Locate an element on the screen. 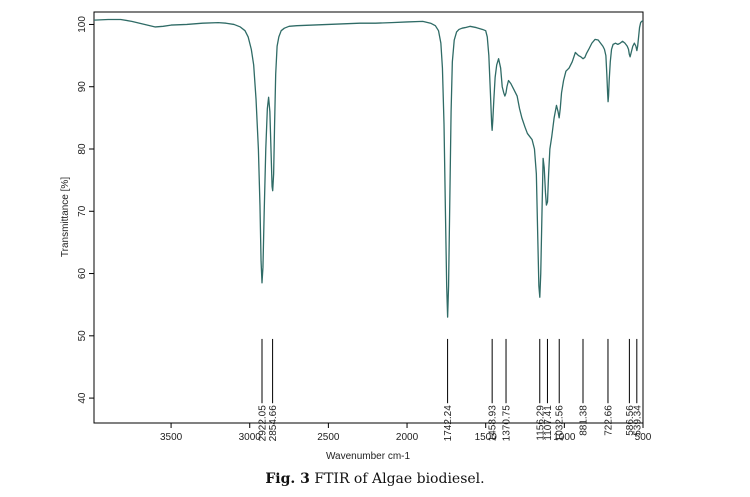 This screenshot has width=750, height=497. peak-label: 539.34 is located at coordinates (637, 420).